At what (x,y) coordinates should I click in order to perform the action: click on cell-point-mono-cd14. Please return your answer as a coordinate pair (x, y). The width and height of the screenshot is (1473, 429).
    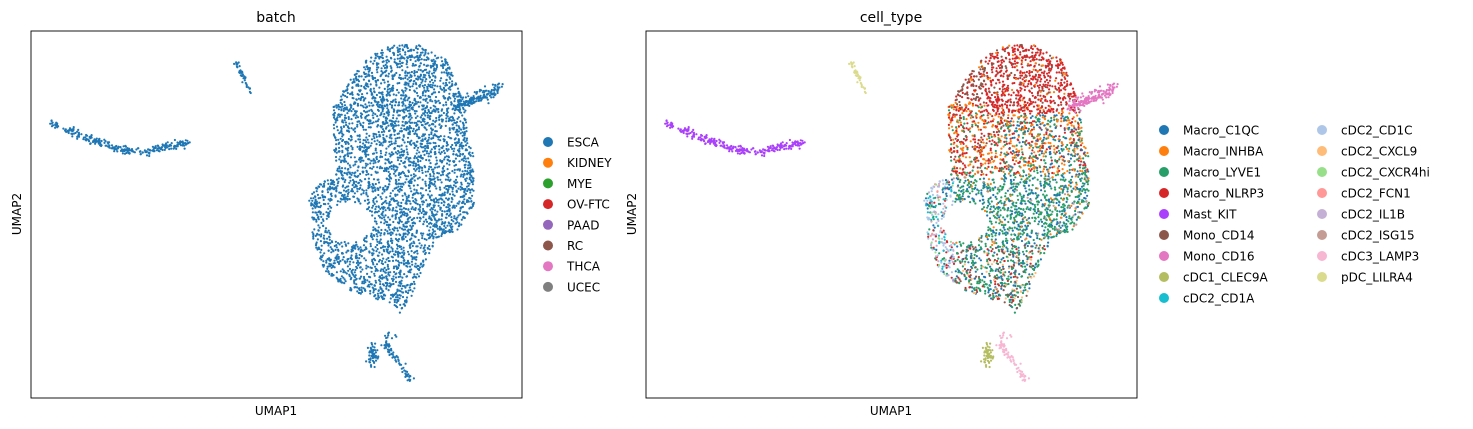
    Looking at the image, I should click on (1014, 75).